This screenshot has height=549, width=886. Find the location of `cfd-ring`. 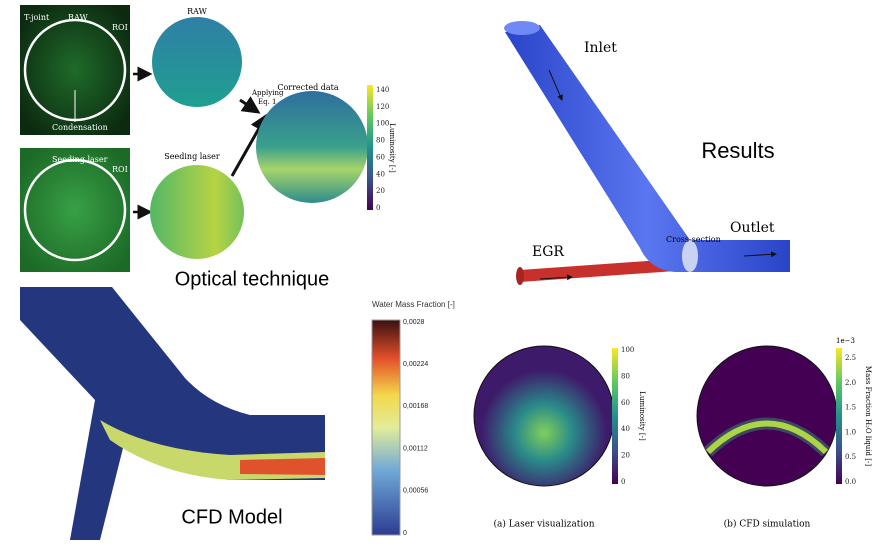

cfd-ring is located at coordinates (767, 437).